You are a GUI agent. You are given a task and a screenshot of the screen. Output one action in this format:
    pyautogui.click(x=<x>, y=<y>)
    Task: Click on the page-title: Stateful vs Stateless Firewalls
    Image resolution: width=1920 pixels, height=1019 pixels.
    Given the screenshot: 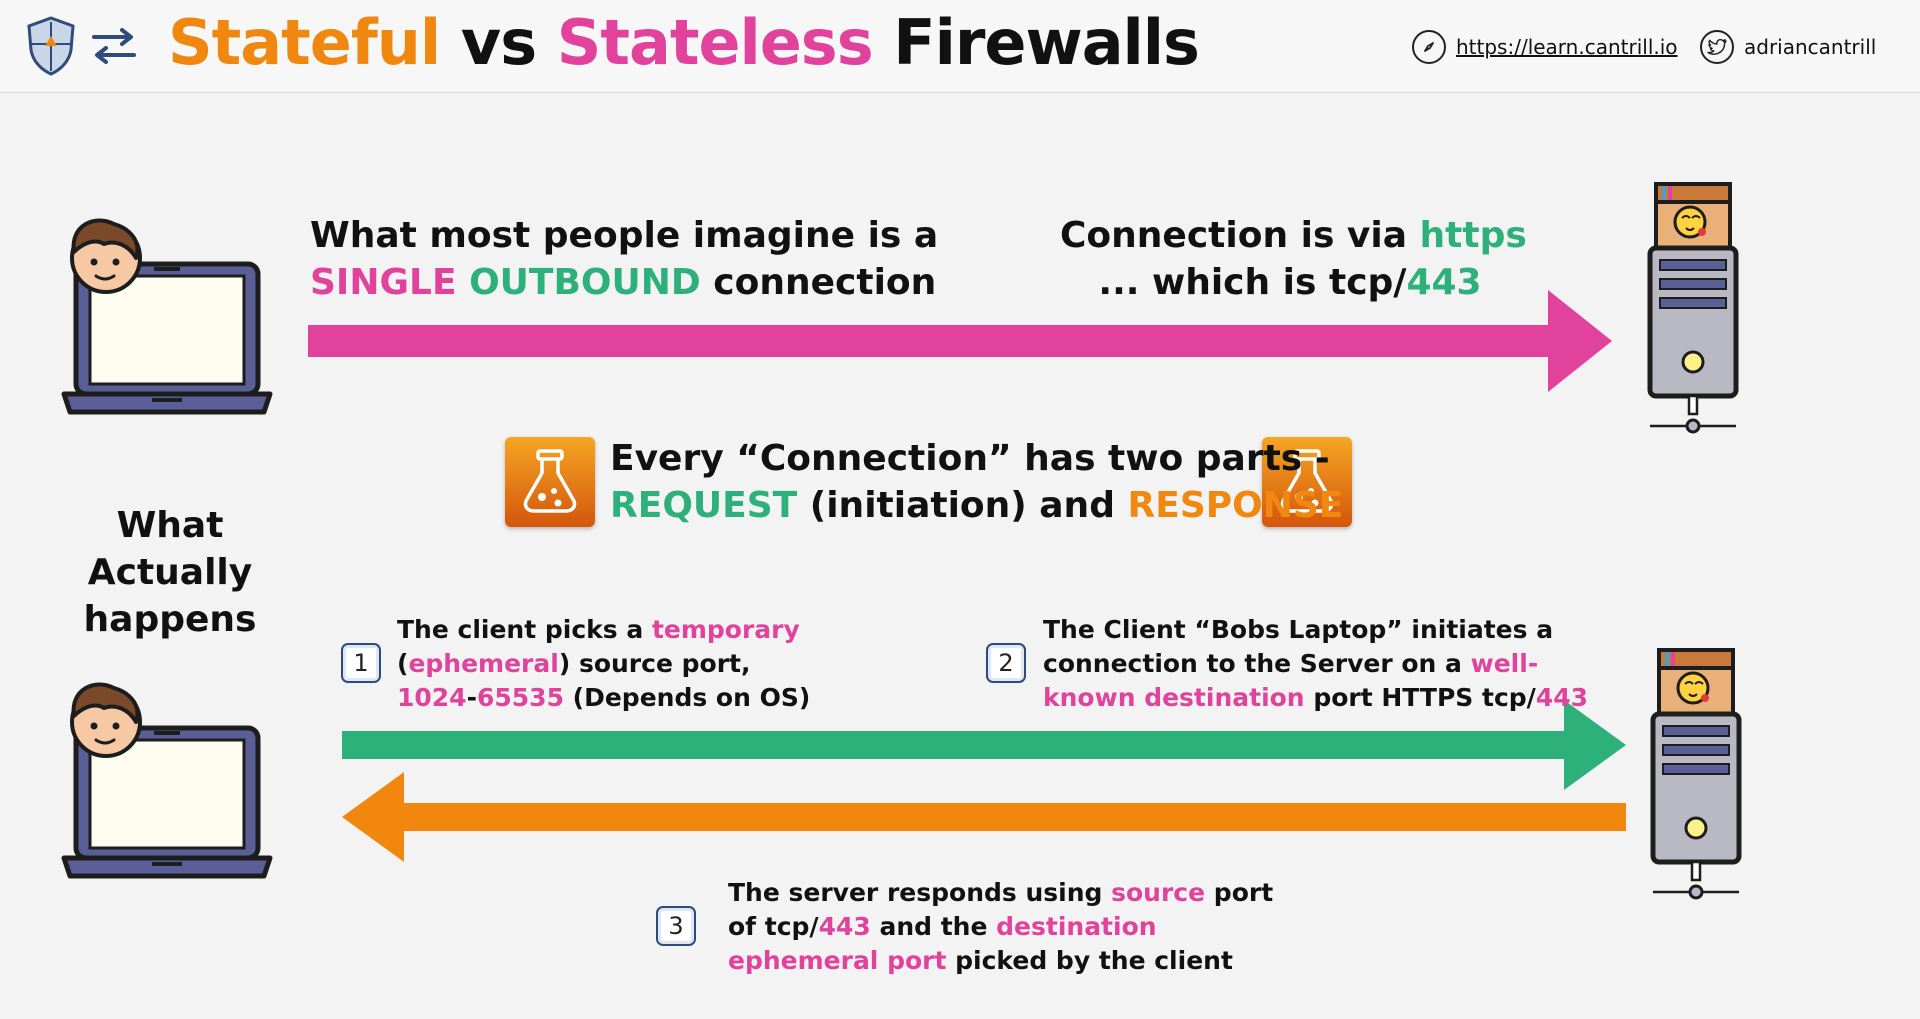 What is the action you would take?
    pyautogui.click(x=684, y=42)
    